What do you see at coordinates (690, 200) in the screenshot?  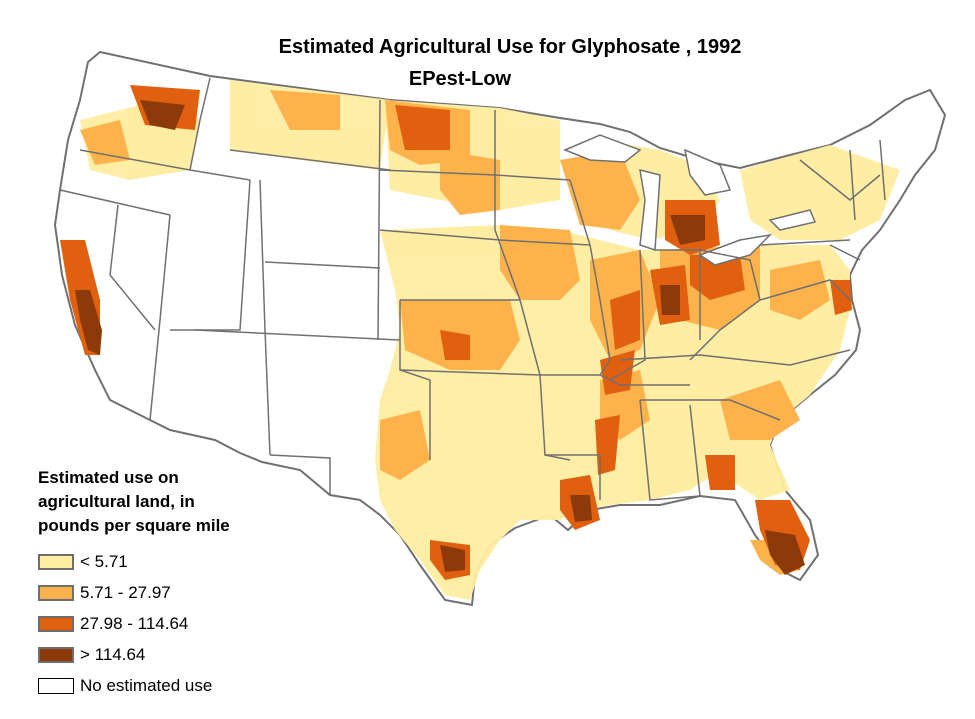 I see `great-lakes` at bounding box center [690, 200].